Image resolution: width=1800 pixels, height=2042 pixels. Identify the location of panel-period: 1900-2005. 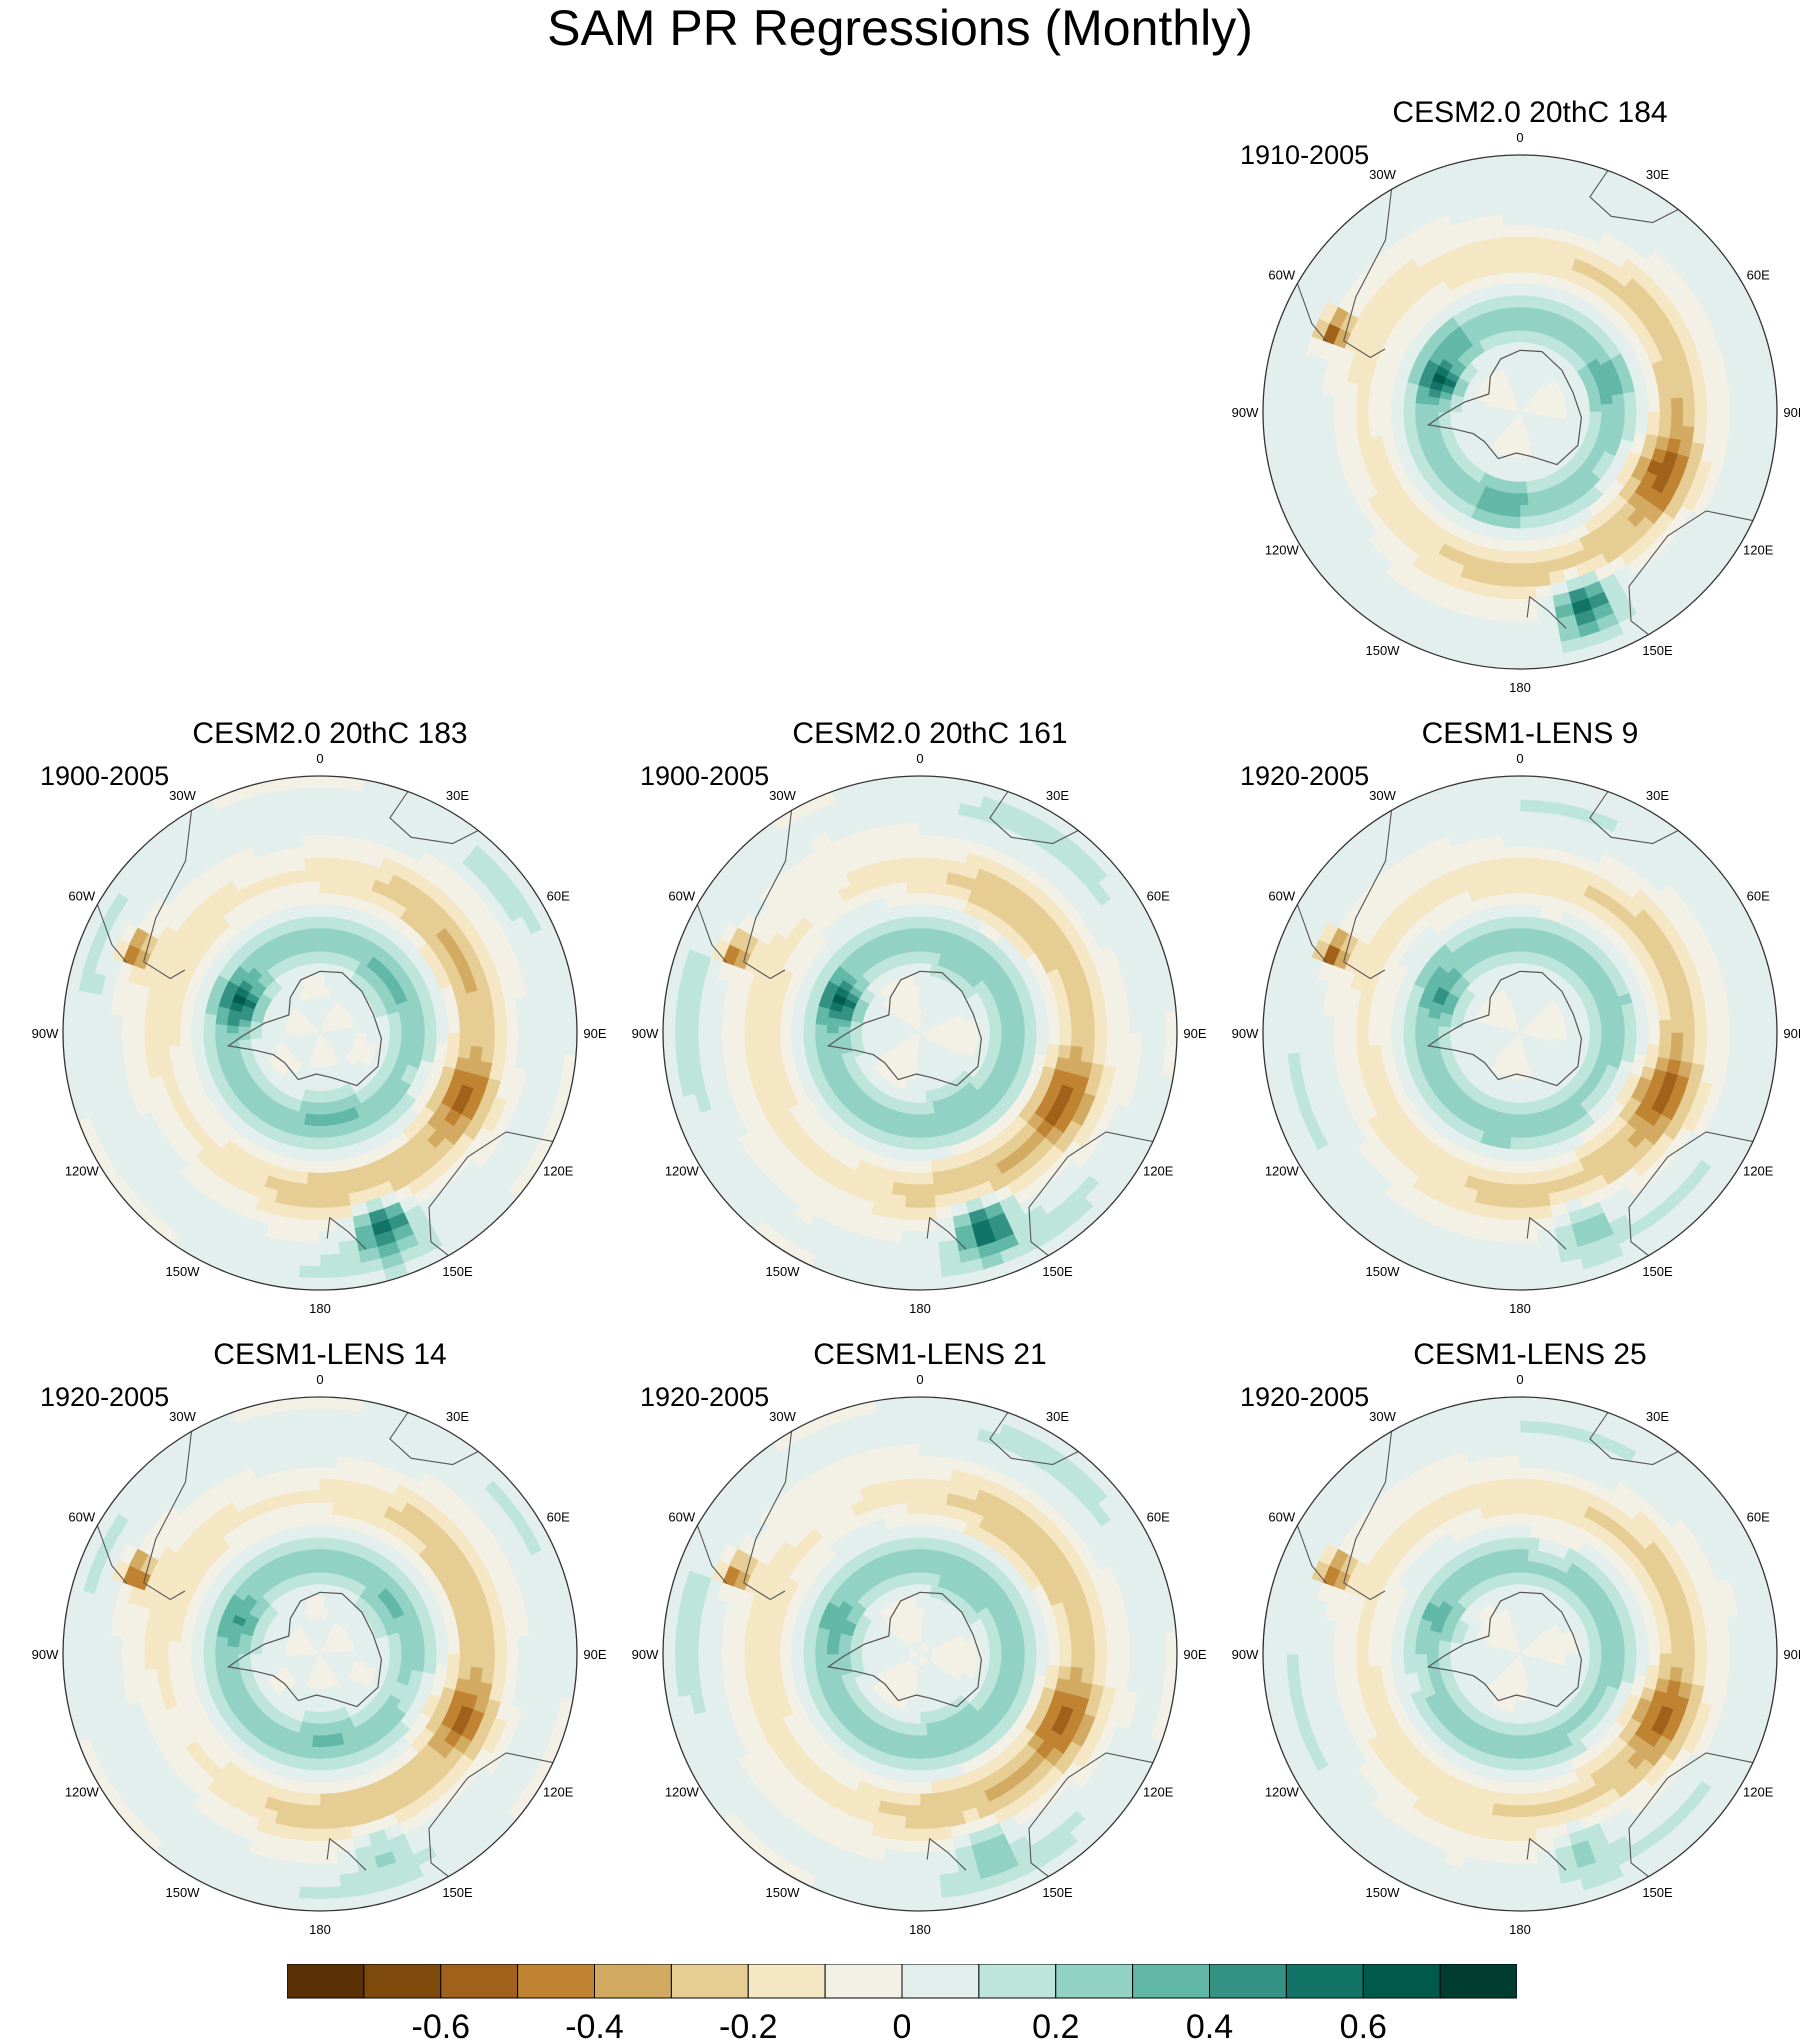
(105, 776).